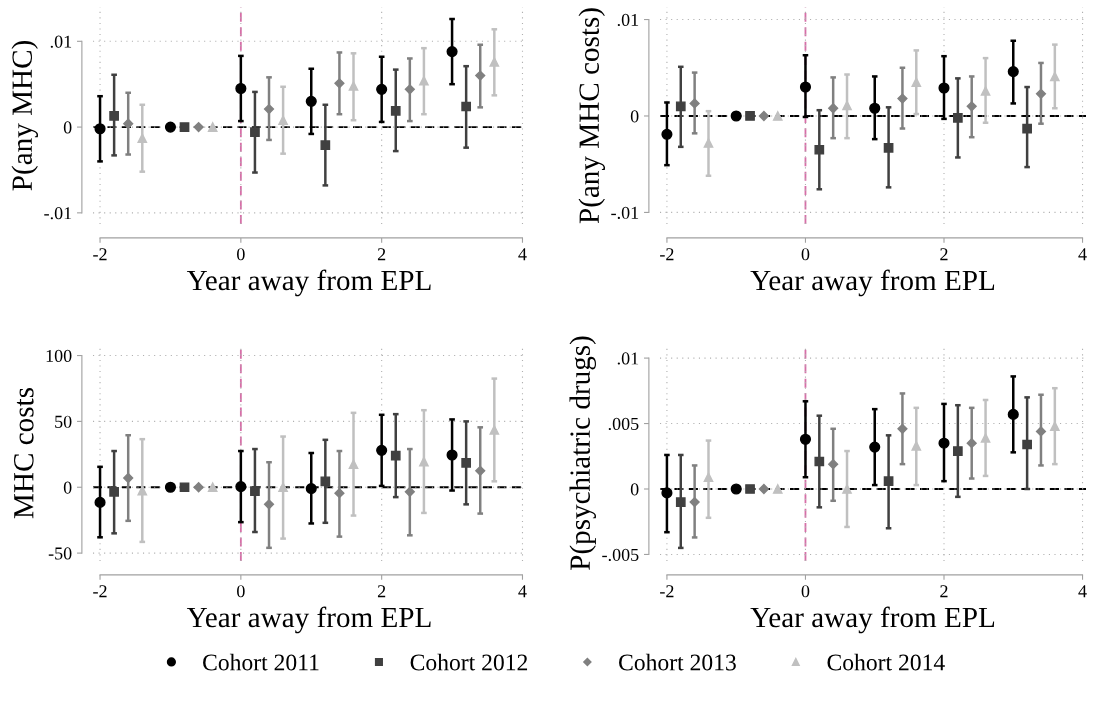 The image size is (1093, 713). What do you see at coordinates (620, 554) in the screenshot?
I see `y-tick-label: -.005` at bounding box center [620, 554].